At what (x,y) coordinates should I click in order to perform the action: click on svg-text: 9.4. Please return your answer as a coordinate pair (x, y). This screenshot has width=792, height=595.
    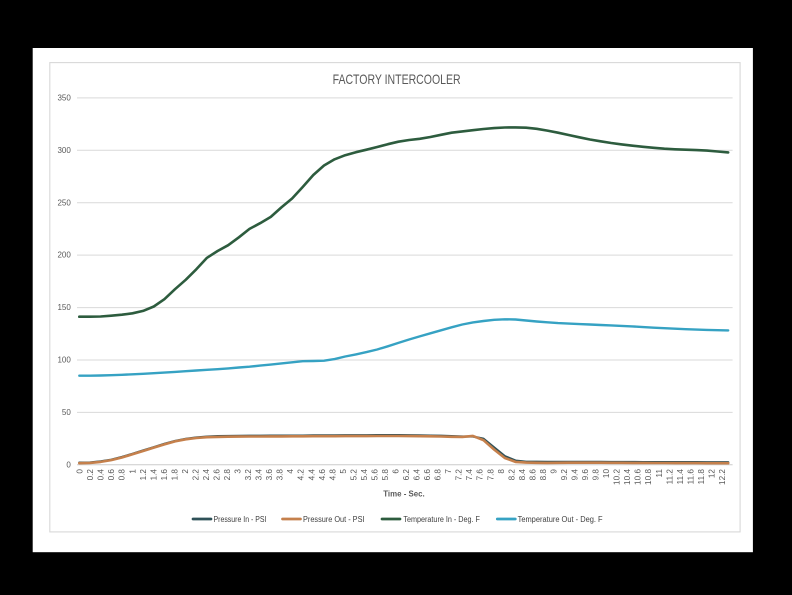
    Looking at the image, I should click on (575, 475).